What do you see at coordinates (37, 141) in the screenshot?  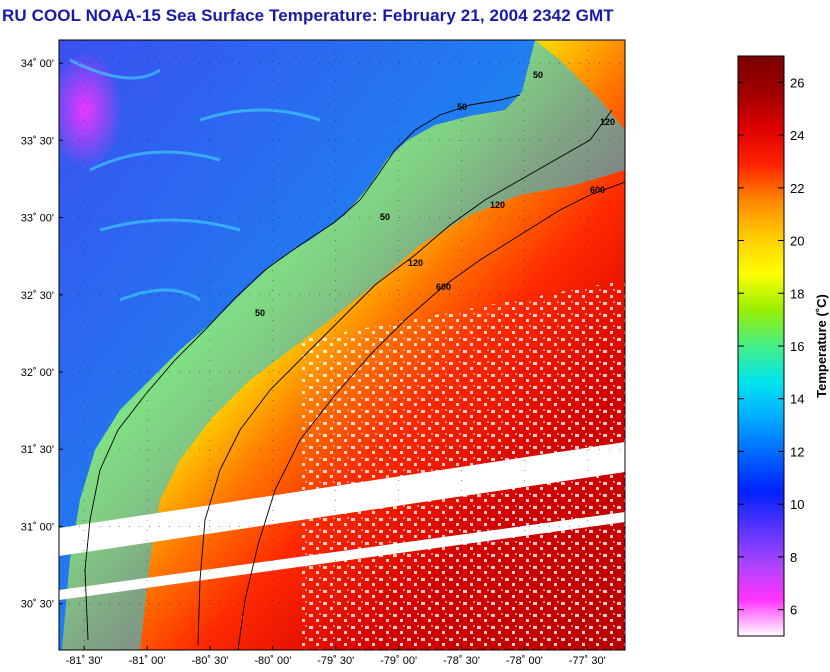 I see `lat-label: 33˚ 30'` at bounding box center [37, 141].